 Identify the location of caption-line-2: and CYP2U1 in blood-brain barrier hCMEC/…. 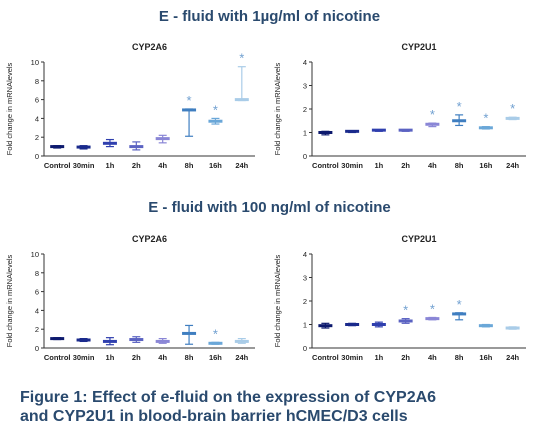
(214, 416).